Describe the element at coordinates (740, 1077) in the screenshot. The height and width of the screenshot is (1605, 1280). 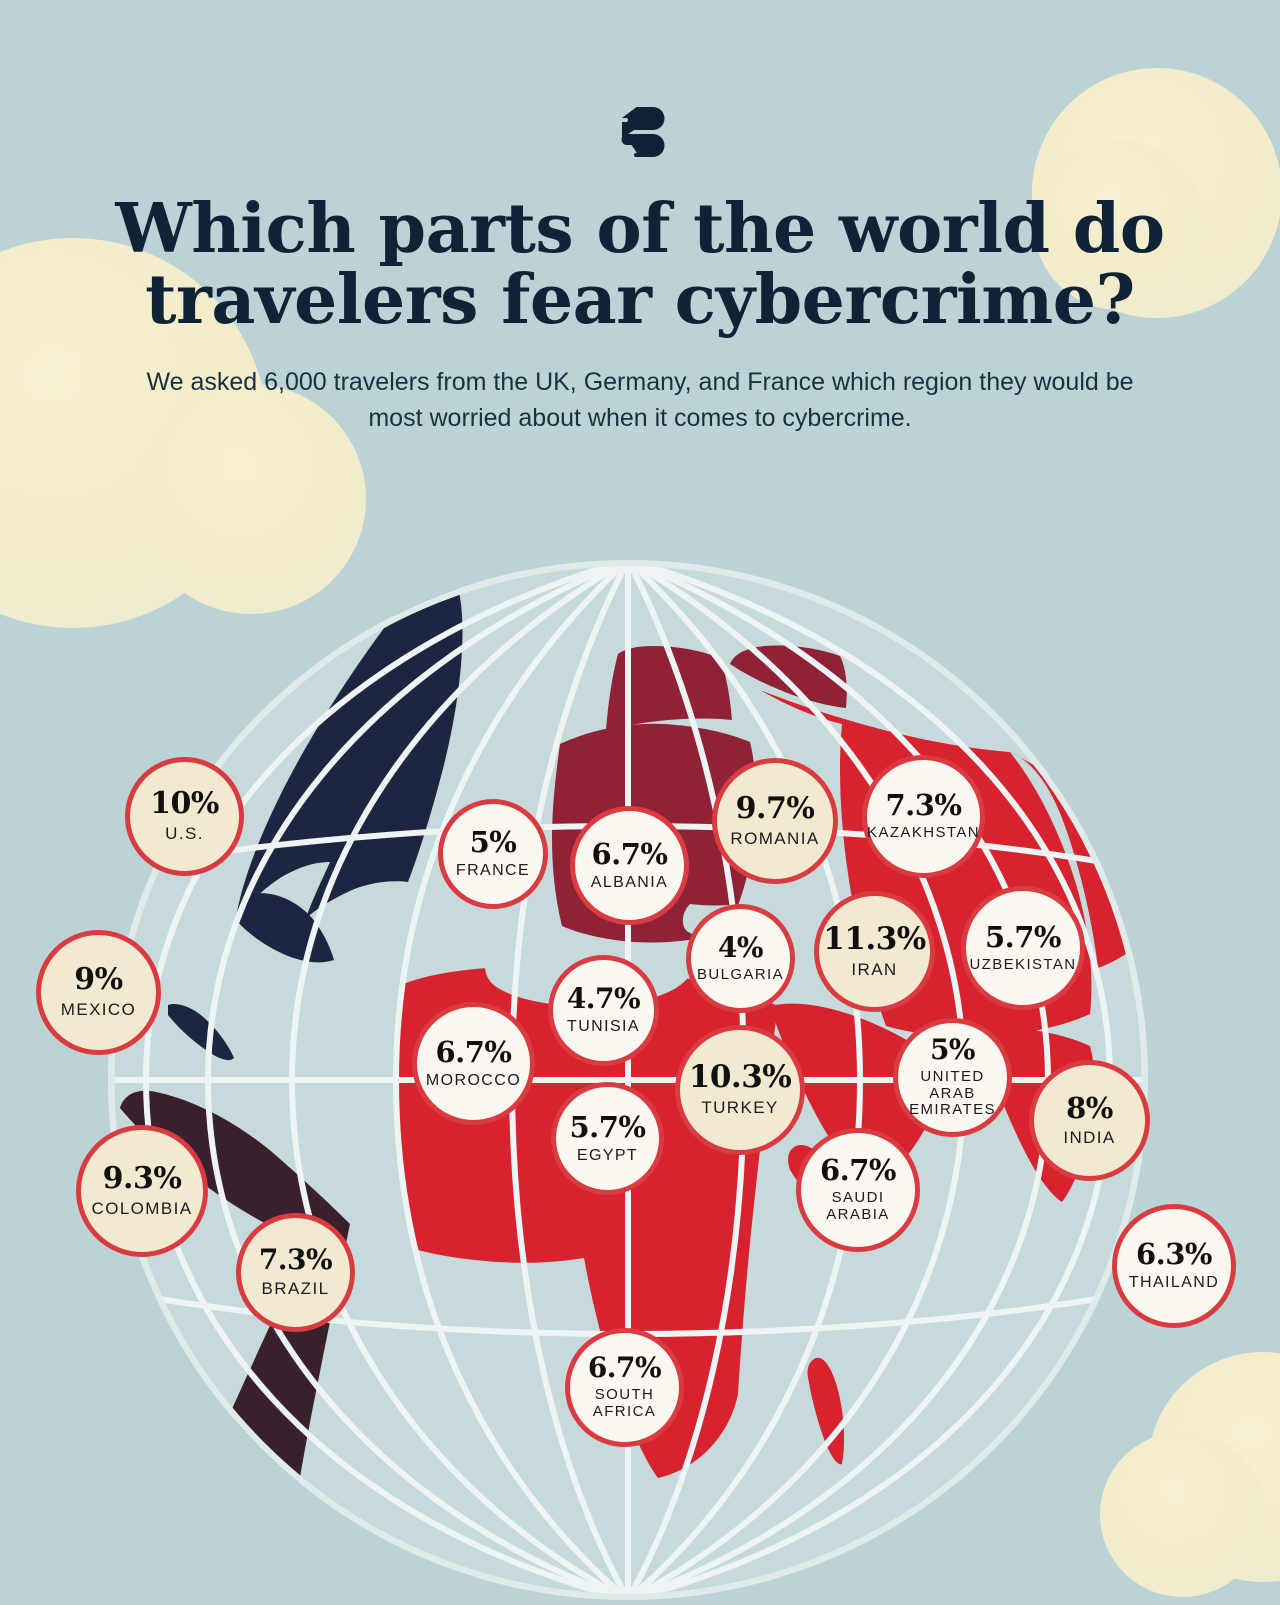
I see `bubble-value: 10.3%` at that location.